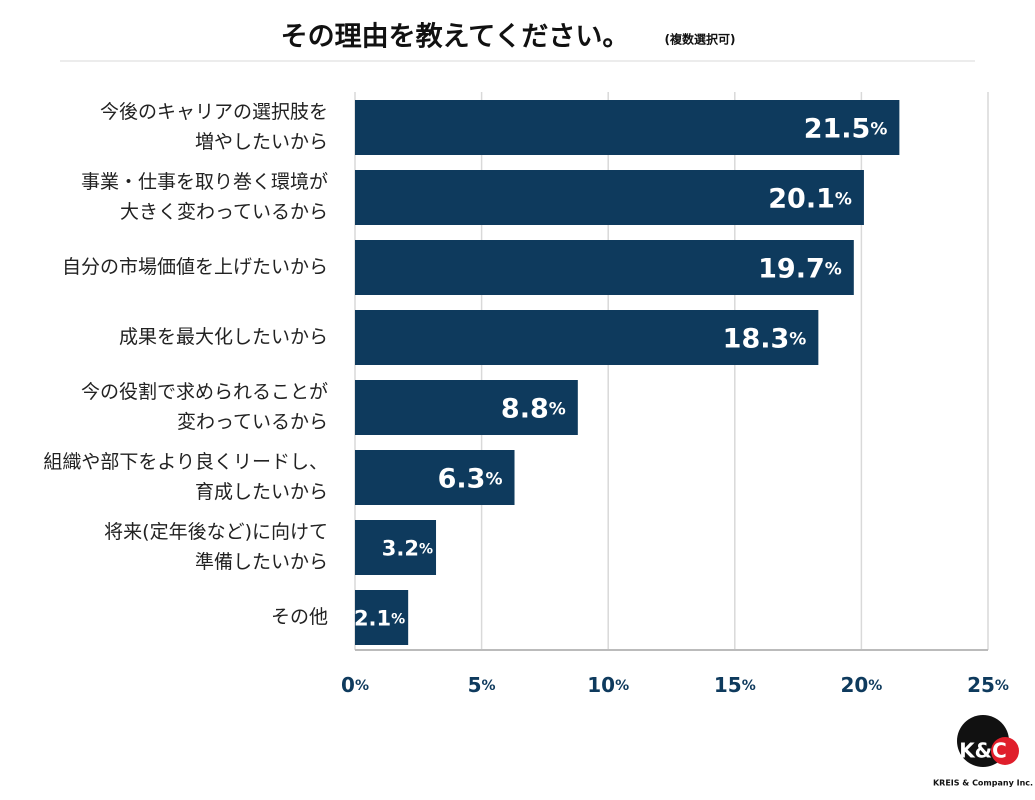 The height and width of the screenshot is (800, 1035). What do you see at coordinates (216, 532) in the screenshot?
I see `y-tick-label: 将来(定年後など)に向けて` at bounding box center [216, 532].